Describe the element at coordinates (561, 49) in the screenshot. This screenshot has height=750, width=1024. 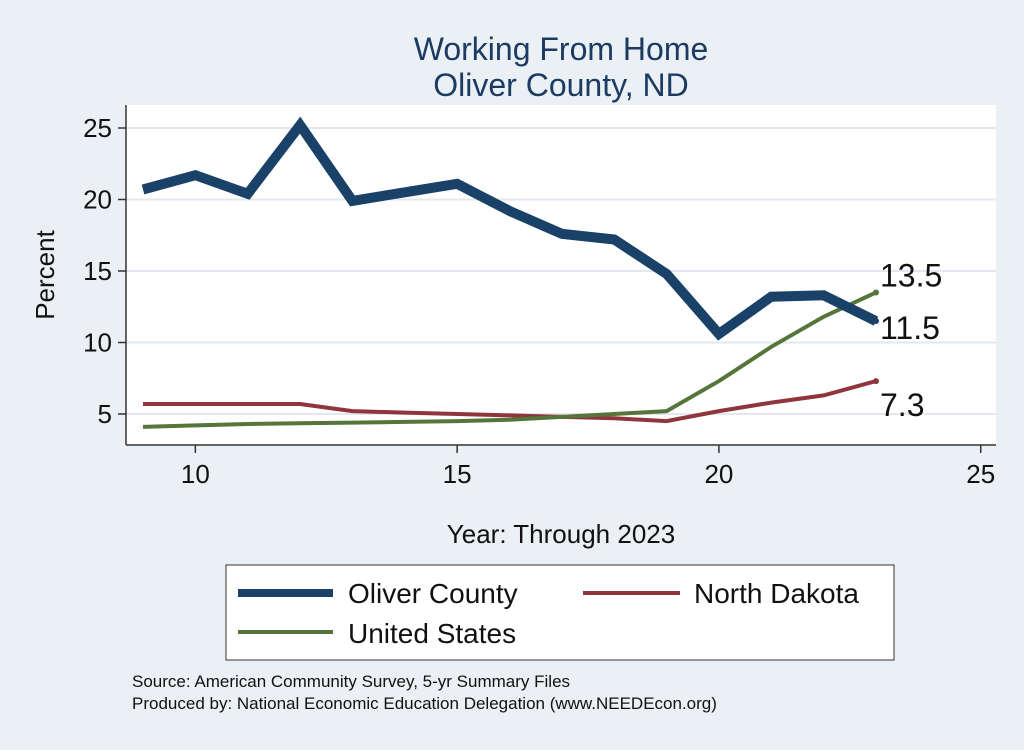
I see `chart-title-line-1: Working From Home` at that location.